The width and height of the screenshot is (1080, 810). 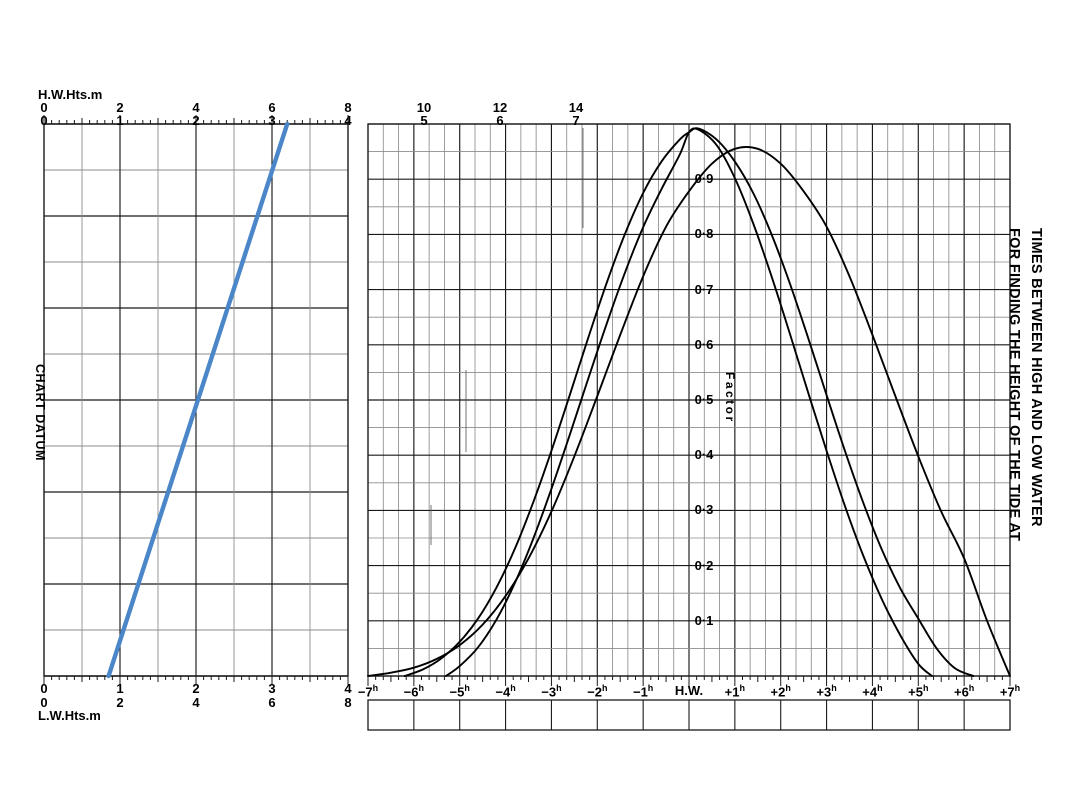 I want to click on top-upper-num-4: 4, so click(x=196, y=107).